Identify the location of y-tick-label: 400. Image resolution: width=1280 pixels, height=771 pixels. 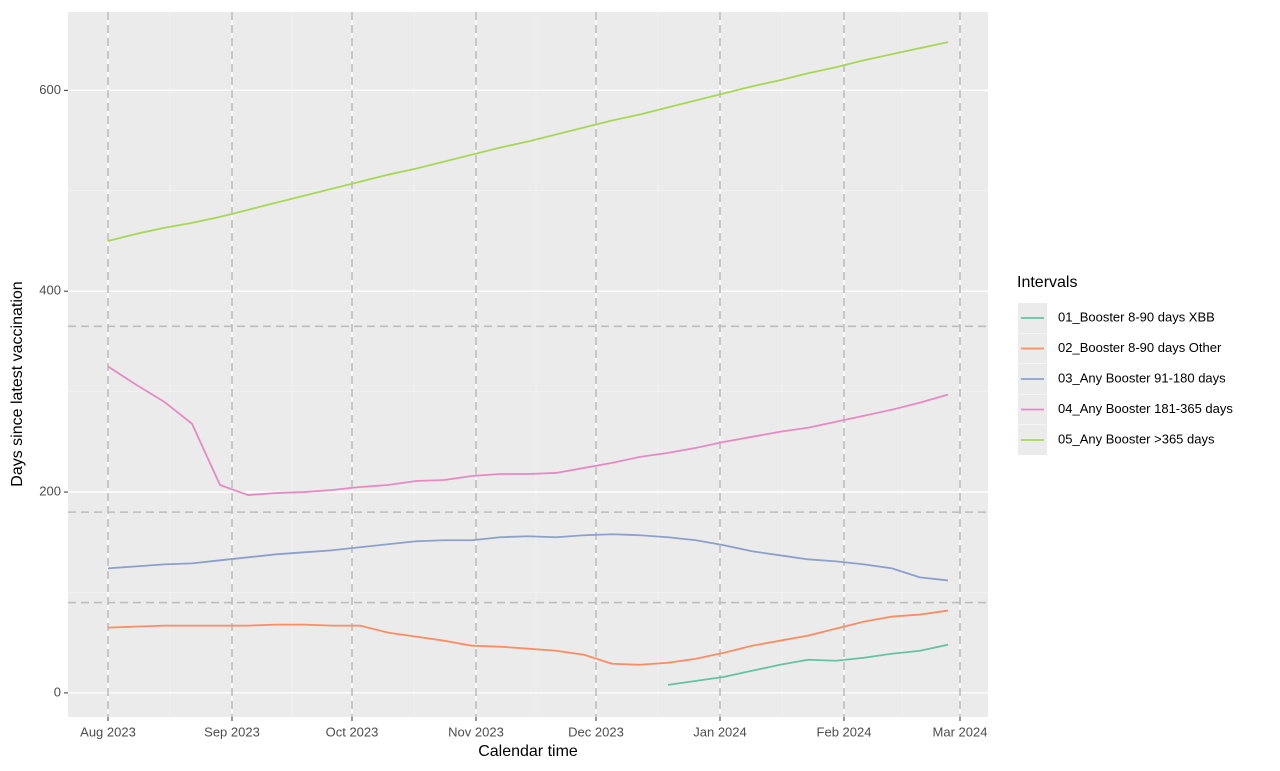
(50, 290).